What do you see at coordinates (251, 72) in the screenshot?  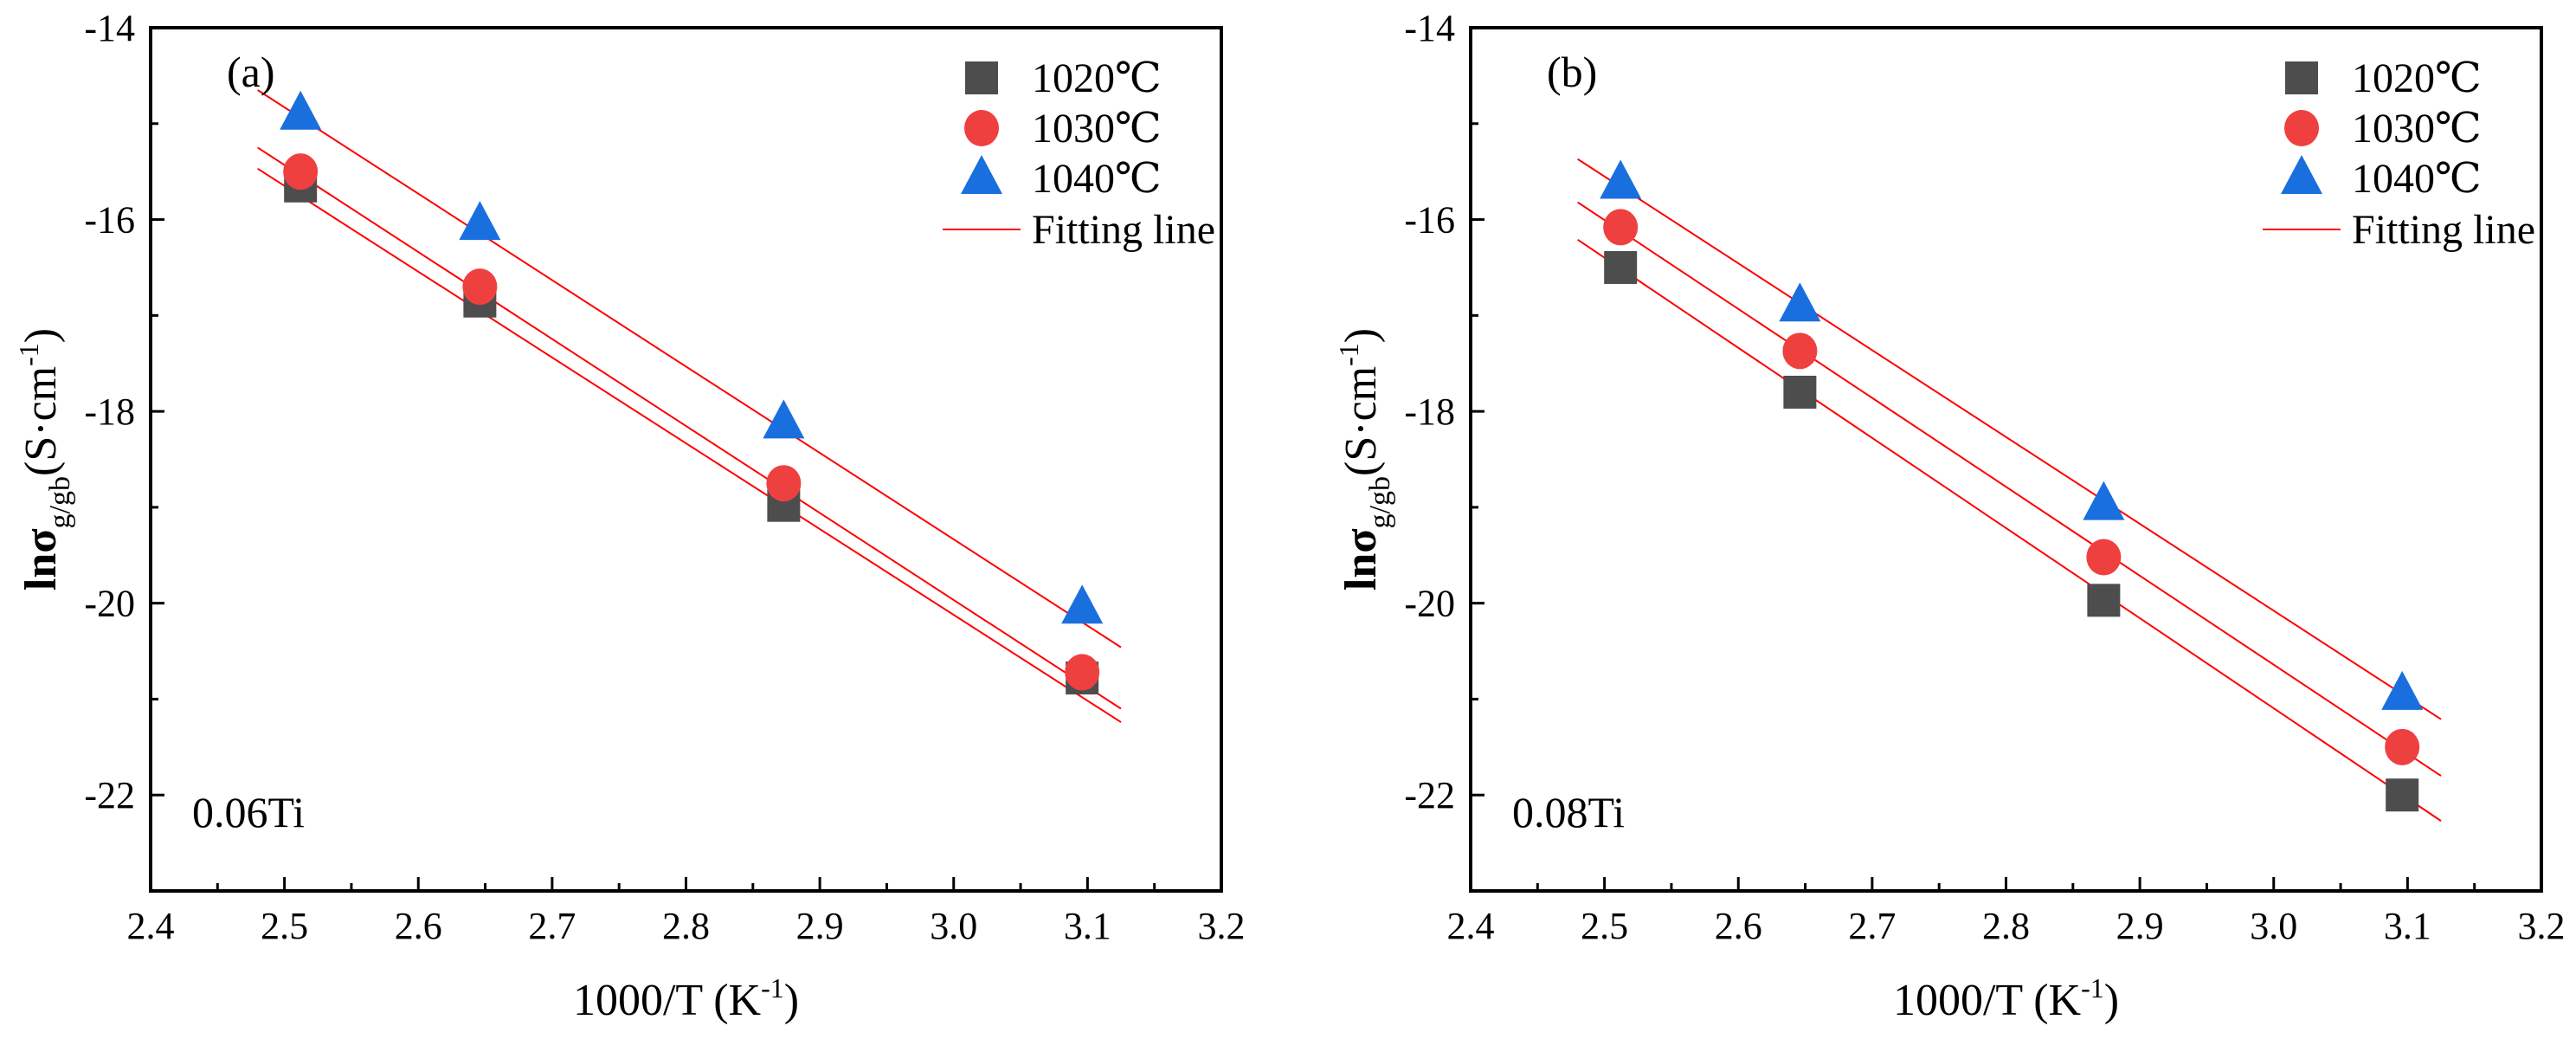 I see `panel-label: (a)` at bounding box center [251, 72].